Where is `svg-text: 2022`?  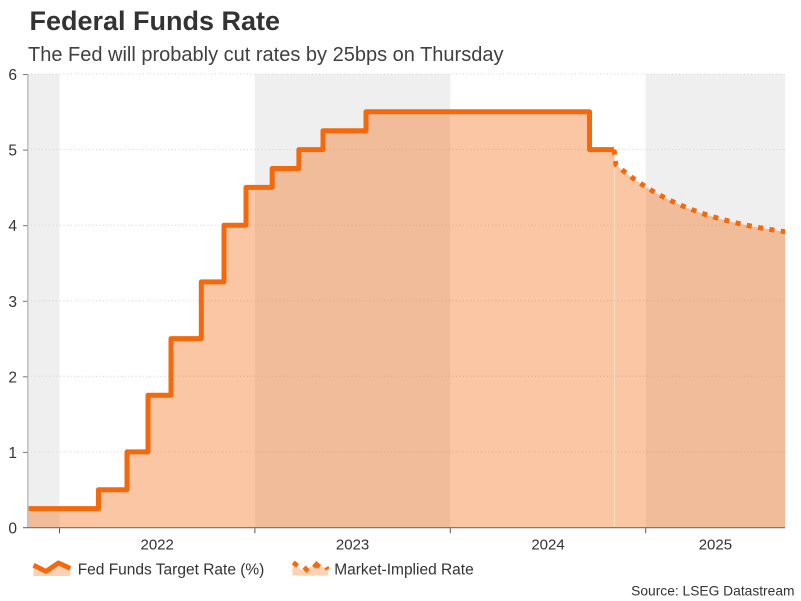
svg-text: 2022 is located at coordinates (157, 545).